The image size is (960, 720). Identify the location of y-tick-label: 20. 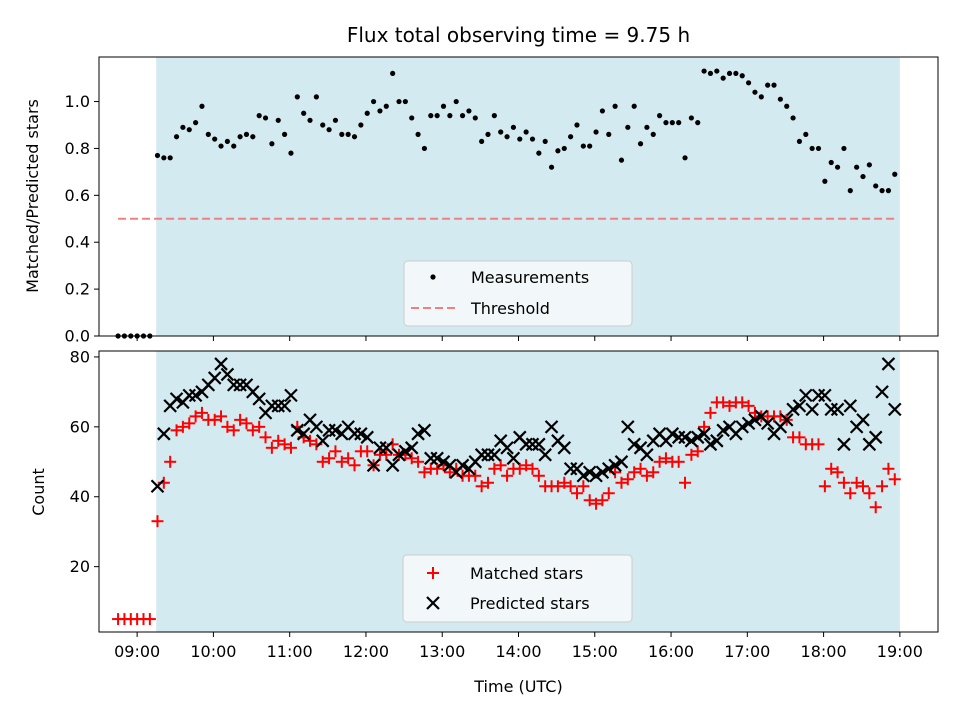
(80, 566).